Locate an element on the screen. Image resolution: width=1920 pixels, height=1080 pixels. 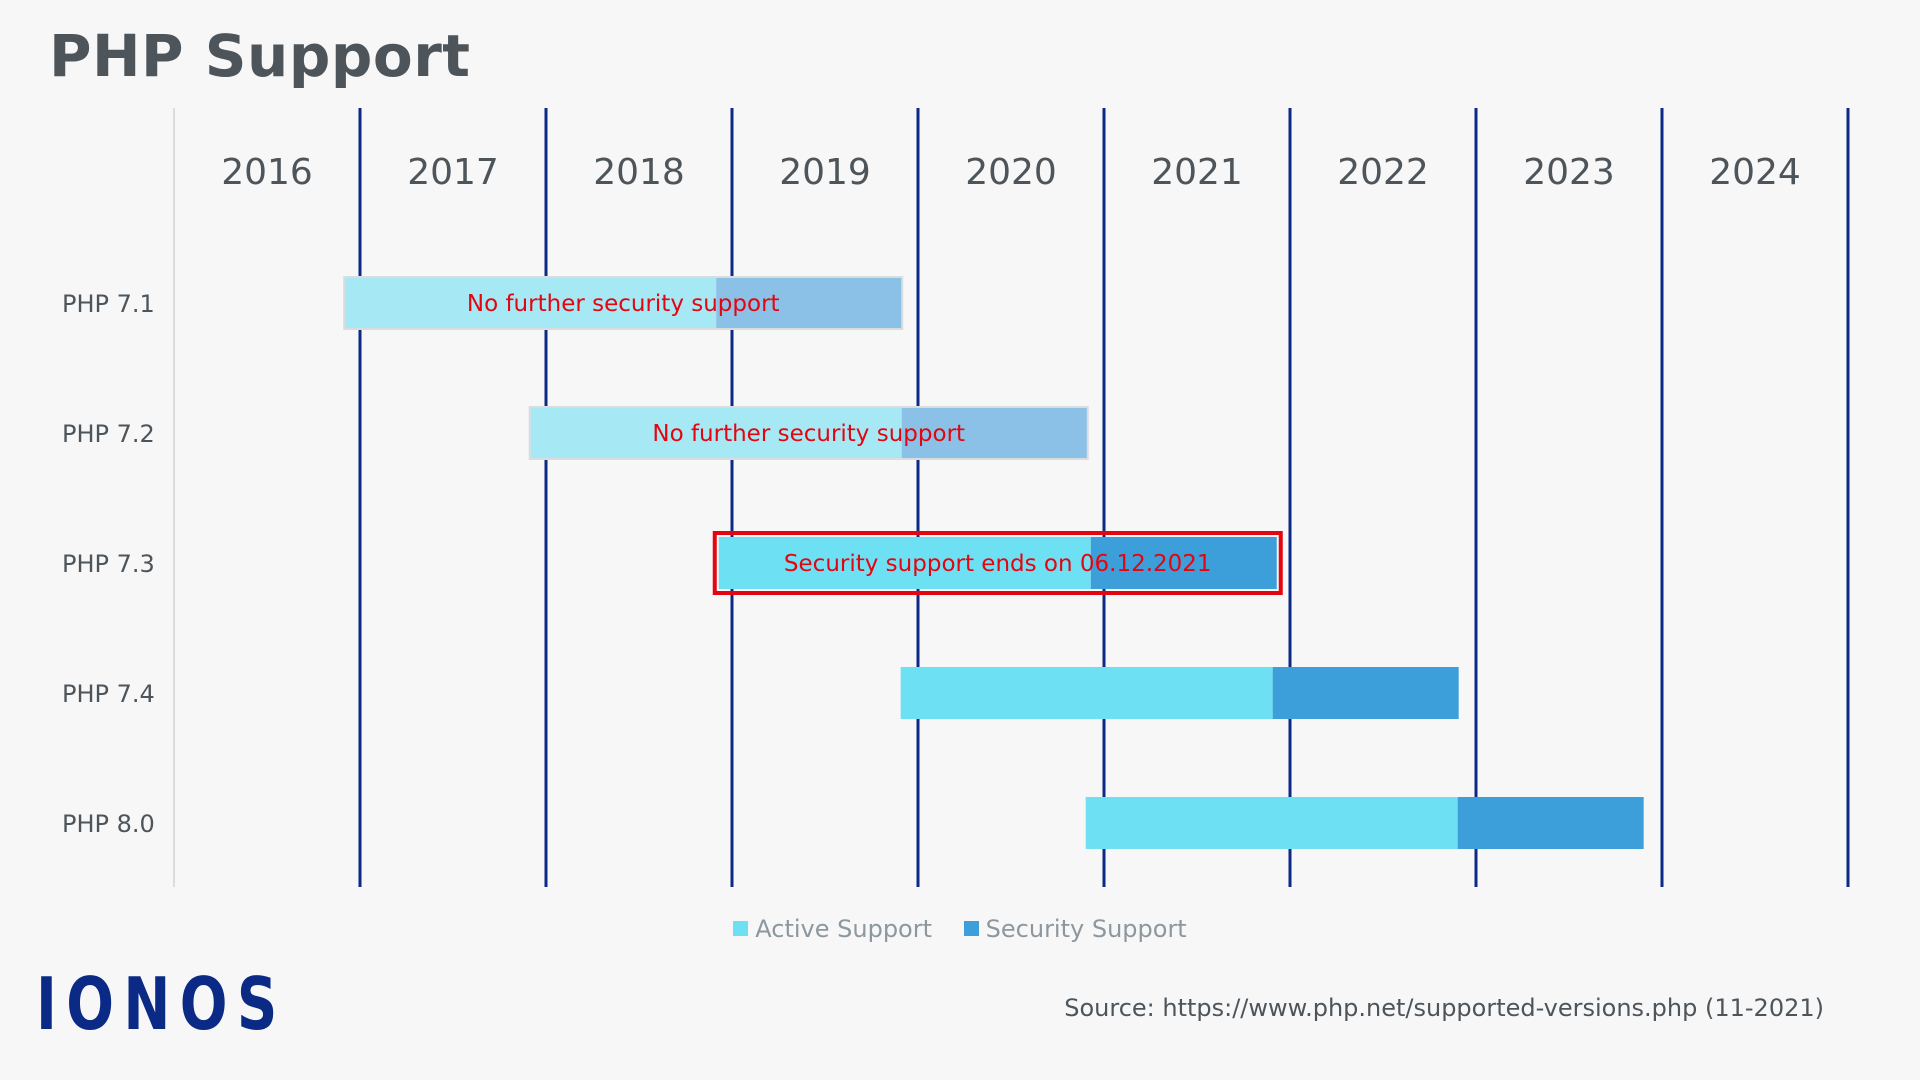
row-label: PHP 8.0 is located at coordinates (108, 824).